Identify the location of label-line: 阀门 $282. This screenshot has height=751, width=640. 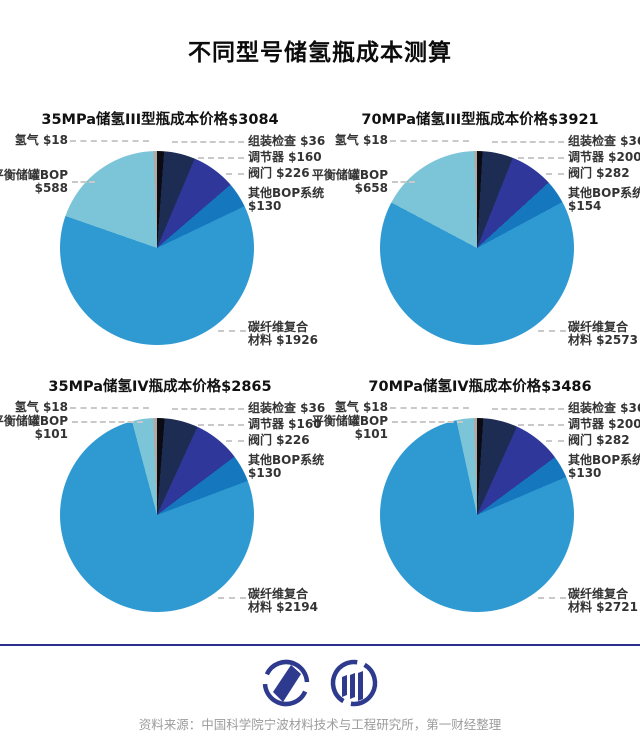
(599, 440).